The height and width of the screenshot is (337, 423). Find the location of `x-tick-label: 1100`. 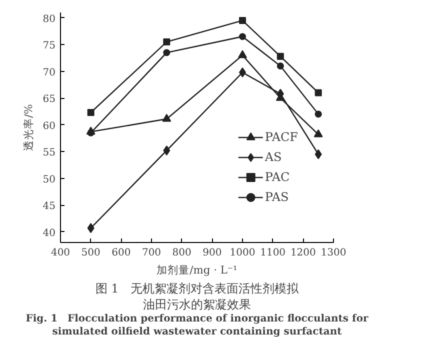

x-tick-label: 1100 is located at coordinates (273, 253).